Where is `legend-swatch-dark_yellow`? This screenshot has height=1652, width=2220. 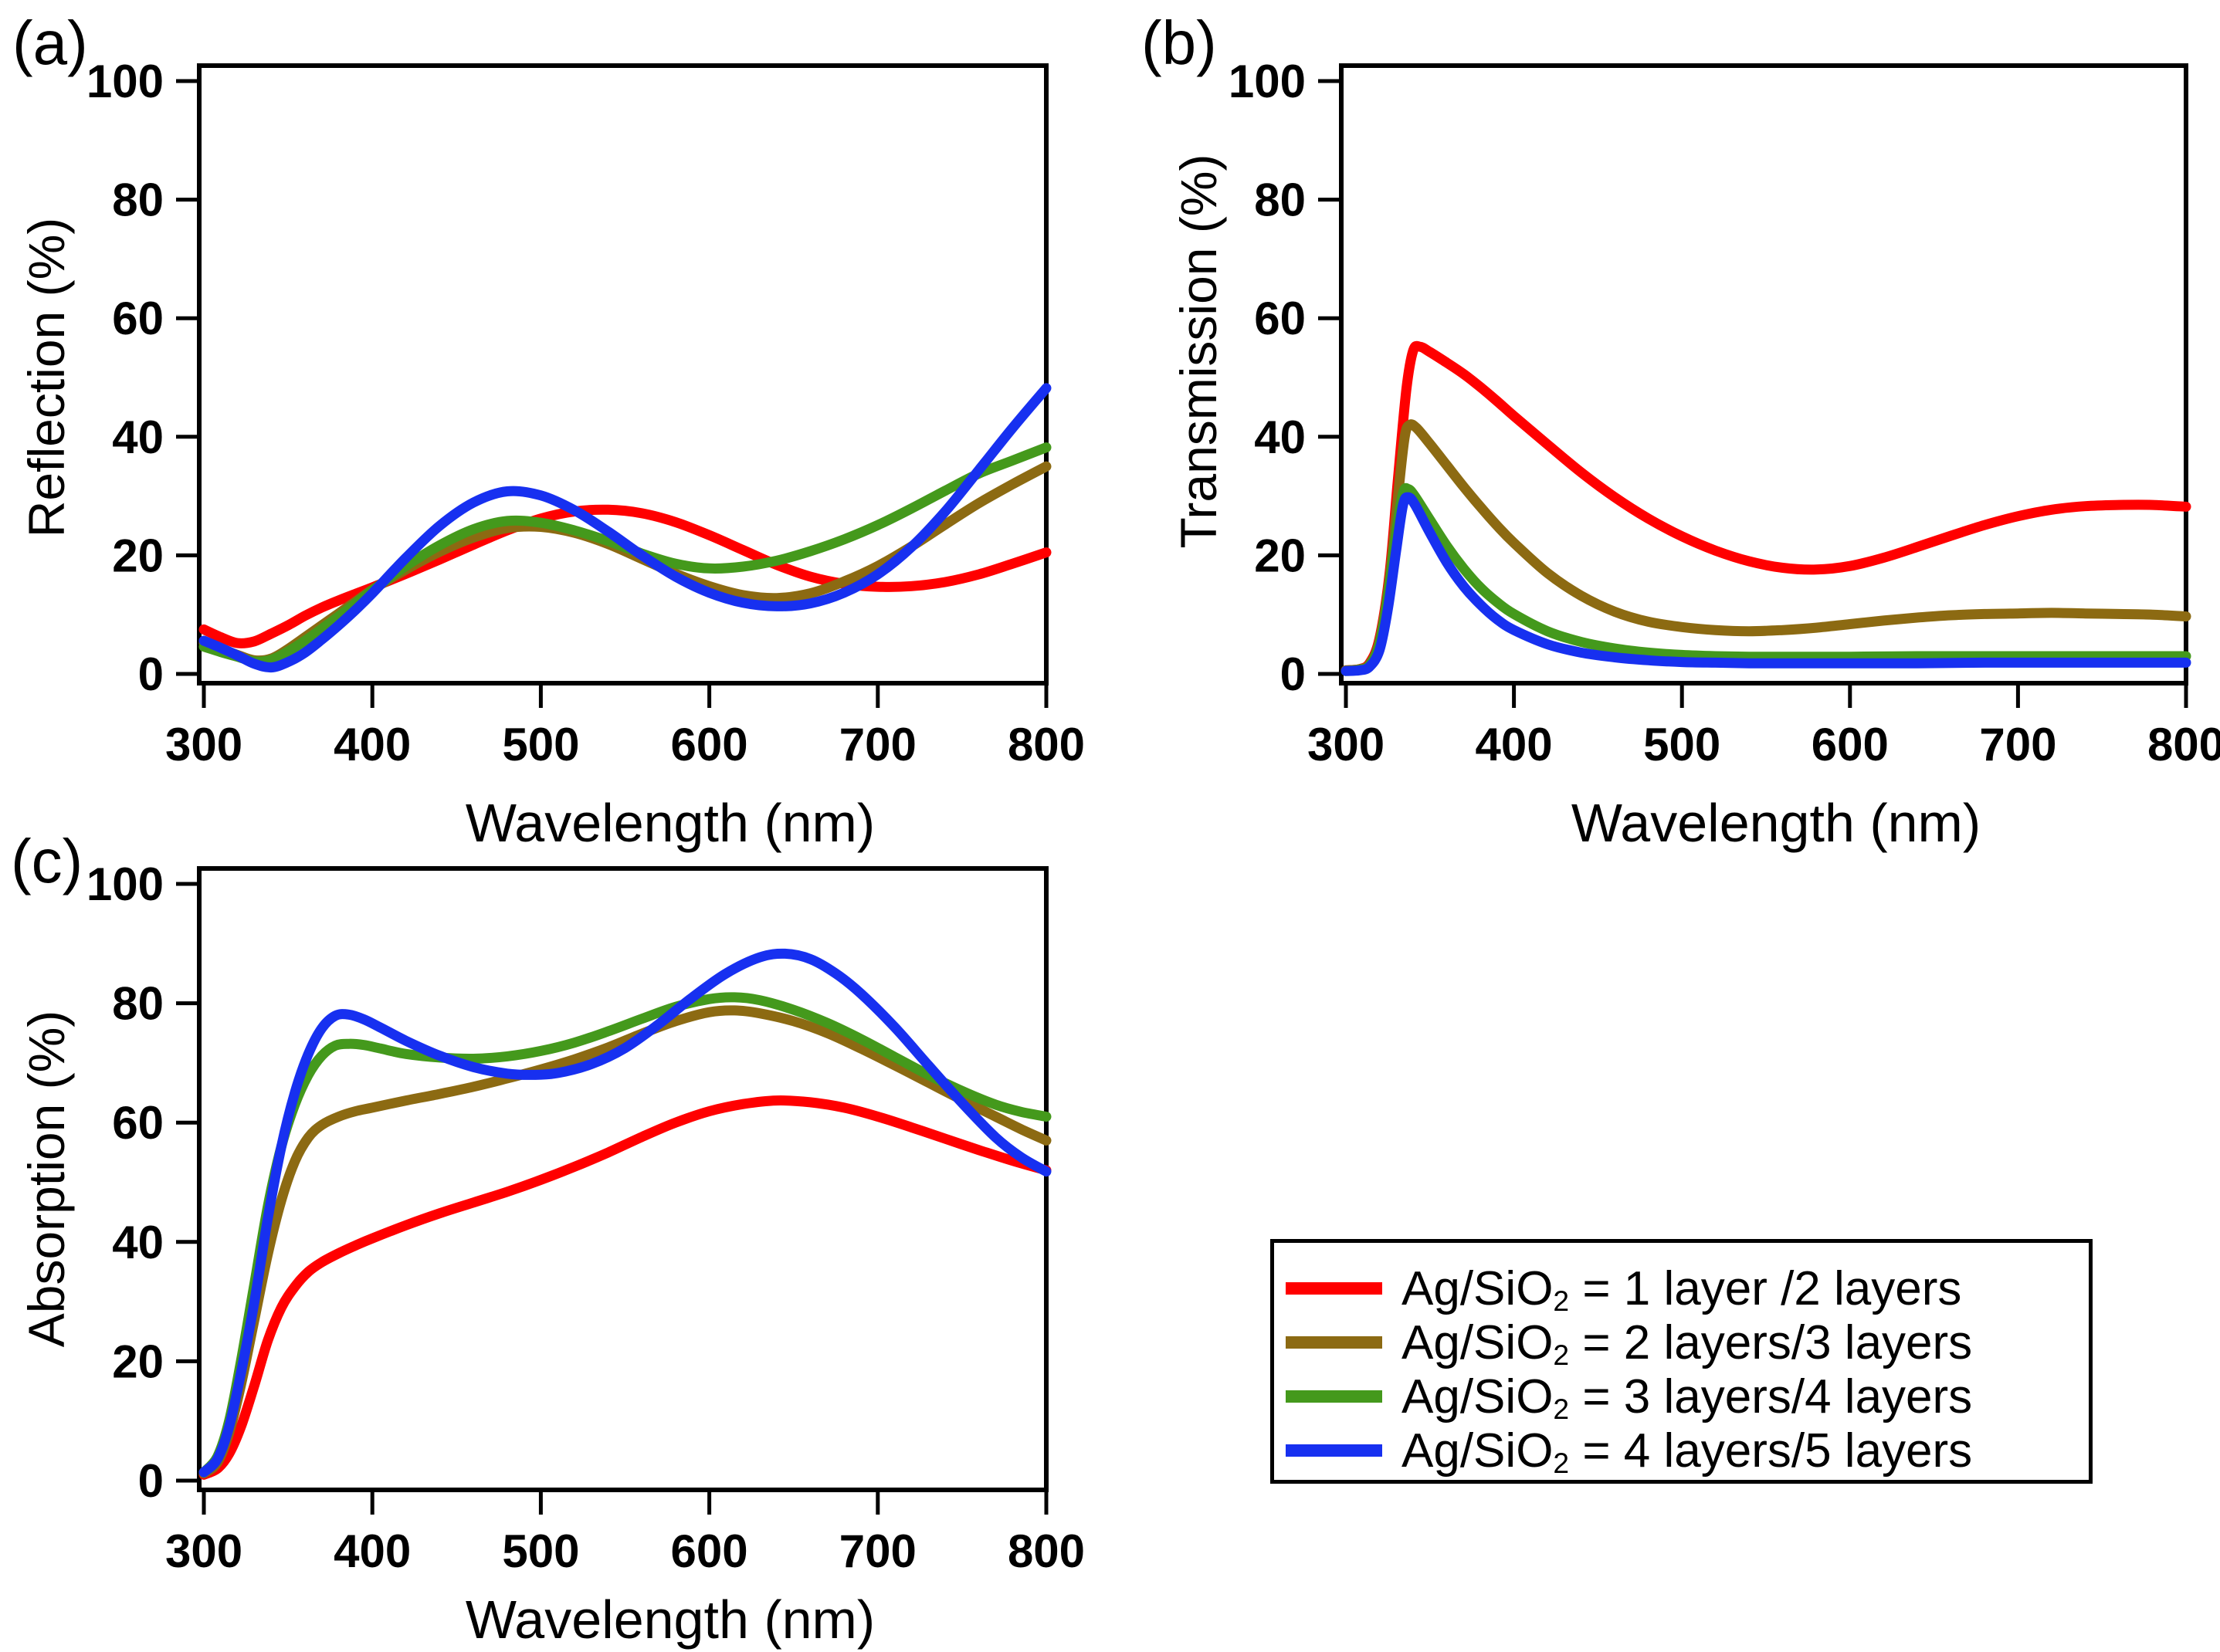 legend-swatch-dark_yellow is located at coordinates (1334, 1342).